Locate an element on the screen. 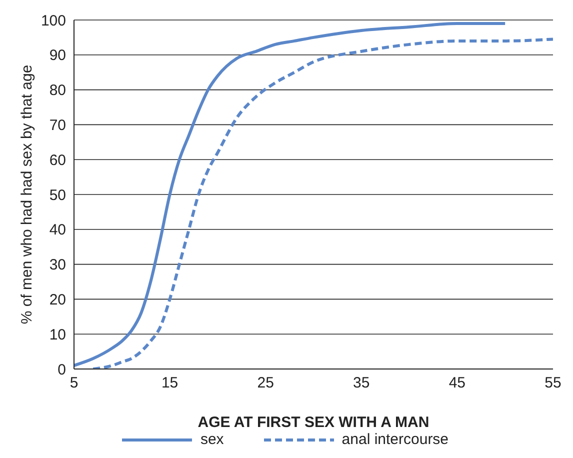 Image resolution: width=573 pixels, height=458 pixels. legend-label: anal intercourse is located at coordinates (395, 439).